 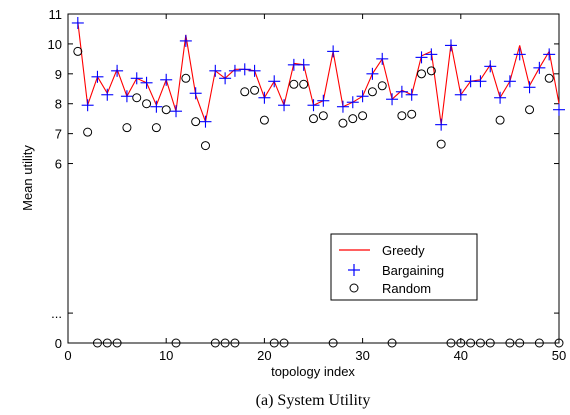 I want to click on legend-bargaining-label: Bargaining, so click(x=413, y=270).